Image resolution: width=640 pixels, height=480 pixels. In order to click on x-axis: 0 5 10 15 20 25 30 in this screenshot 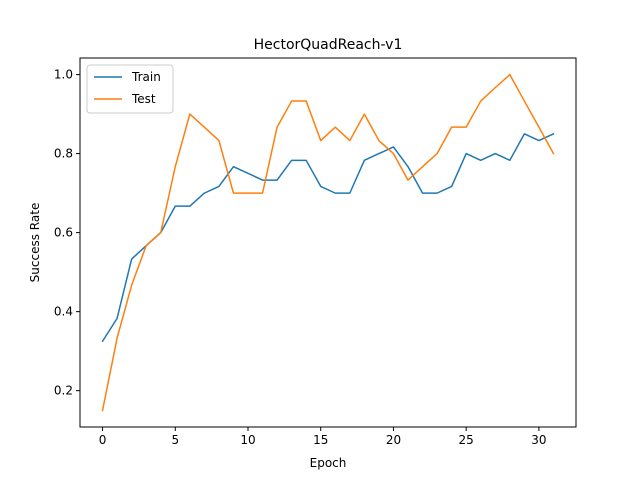, I will do `click(323, 437)`.